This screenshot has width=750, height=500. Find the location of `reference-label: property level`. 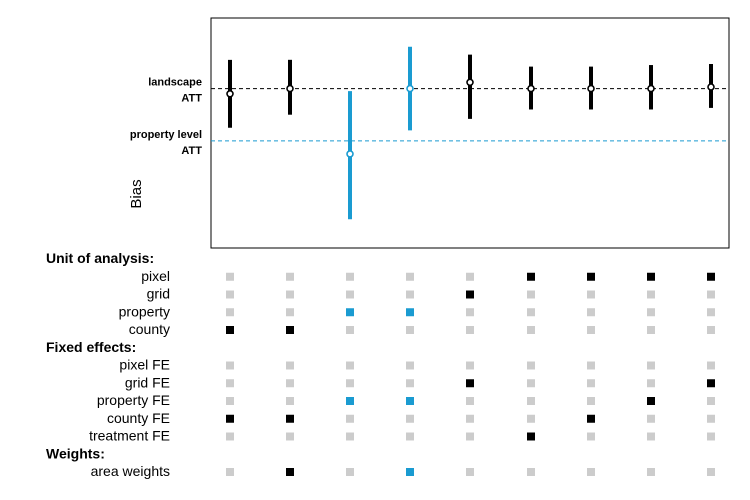

reference-label: property level is located at coordinates (166, 135).